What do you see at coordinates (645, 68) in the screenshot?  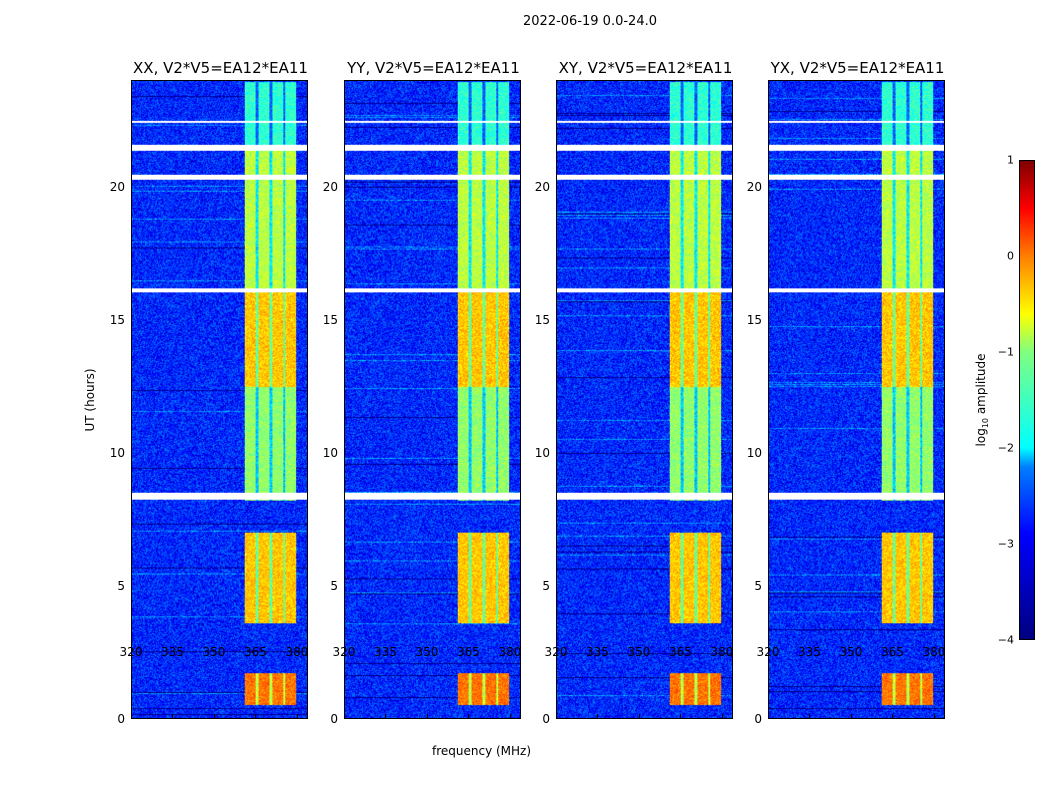 I see `panel-title: XY, V2*V5=EA12*EA11` at bounding box center [645, 68].